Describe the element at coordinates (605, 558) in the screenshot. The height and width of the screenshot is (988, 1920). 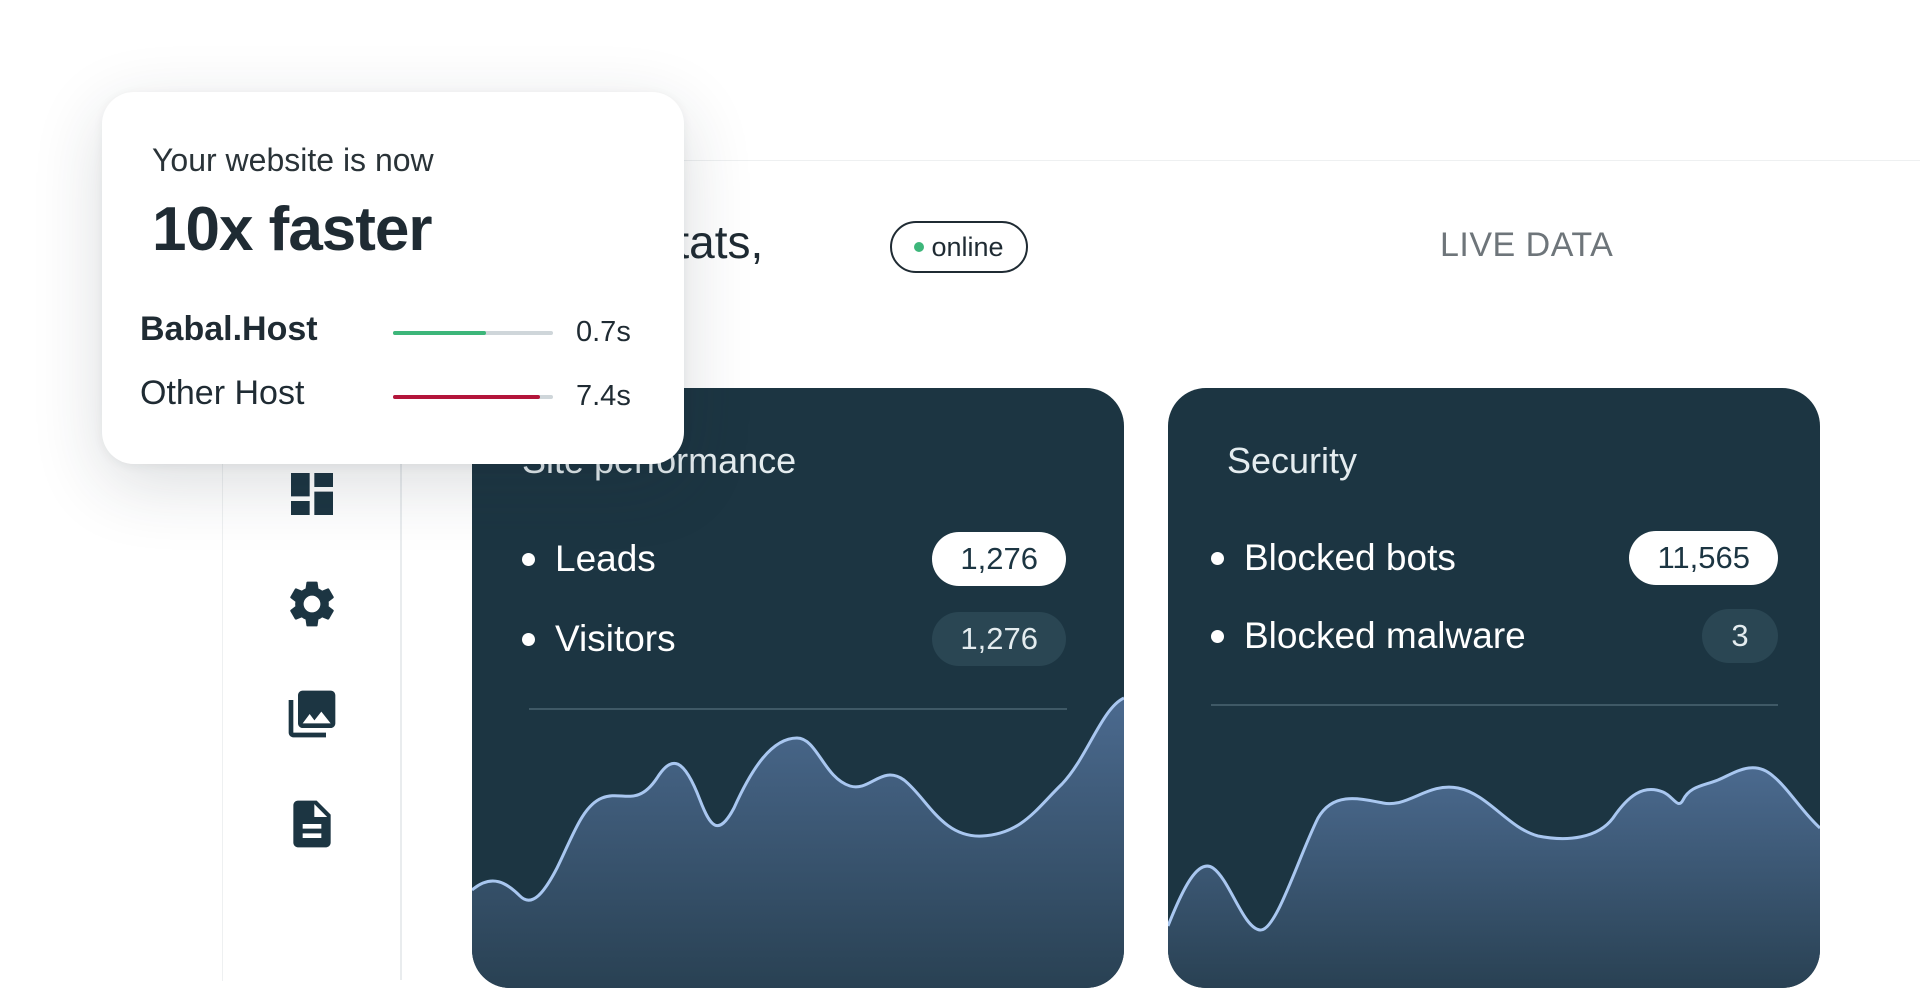
I see `metric-label: Leads` at that location.